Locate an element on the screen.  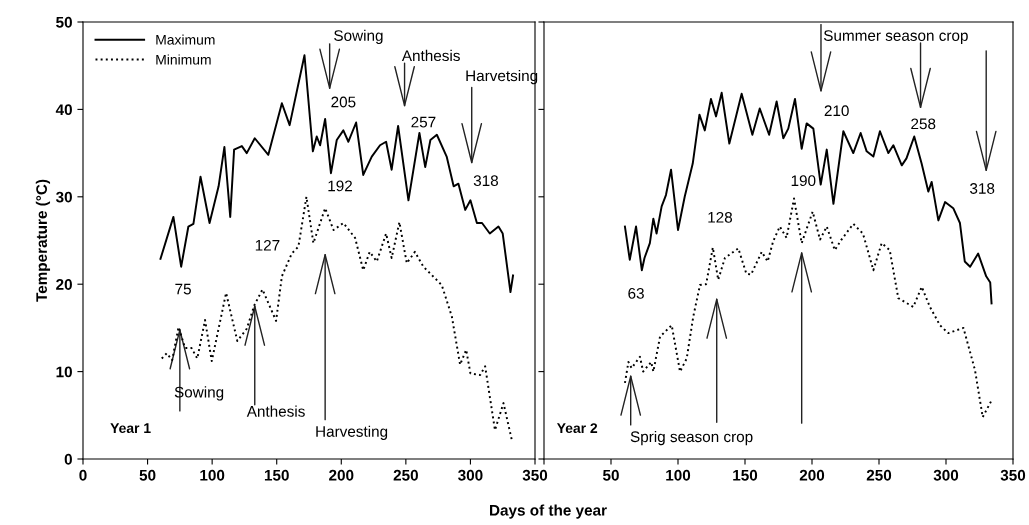
y-axis-title: Temperature (°C) is located at coordinates (43, 240).